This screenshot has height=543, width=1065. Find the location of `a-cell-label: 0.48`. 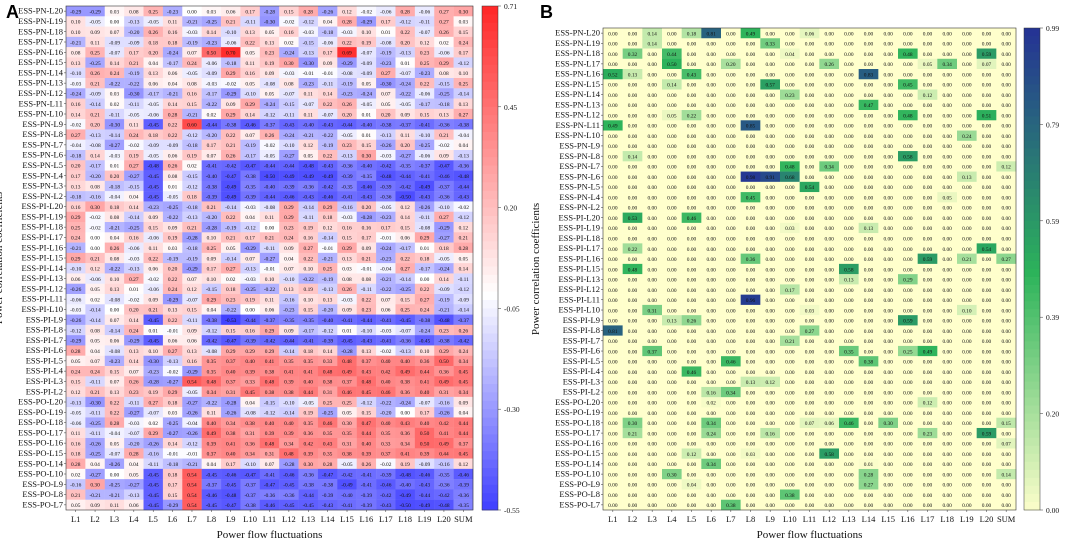

a-cell-label: 0.48 is located at coordinates (328, 372).